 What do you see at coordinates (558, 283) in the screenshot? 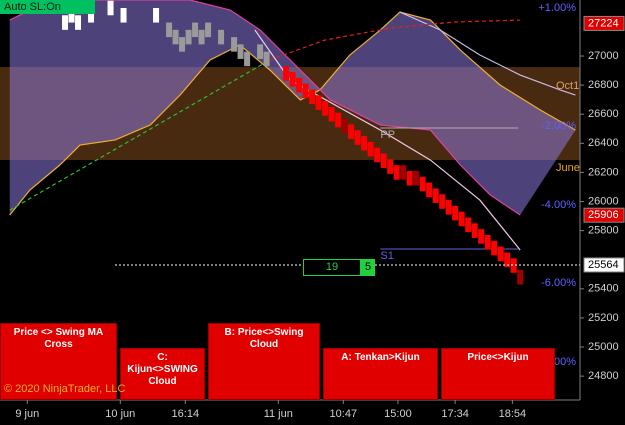
I see `pct-label: -6.00%` at bounding box center [558, 283].